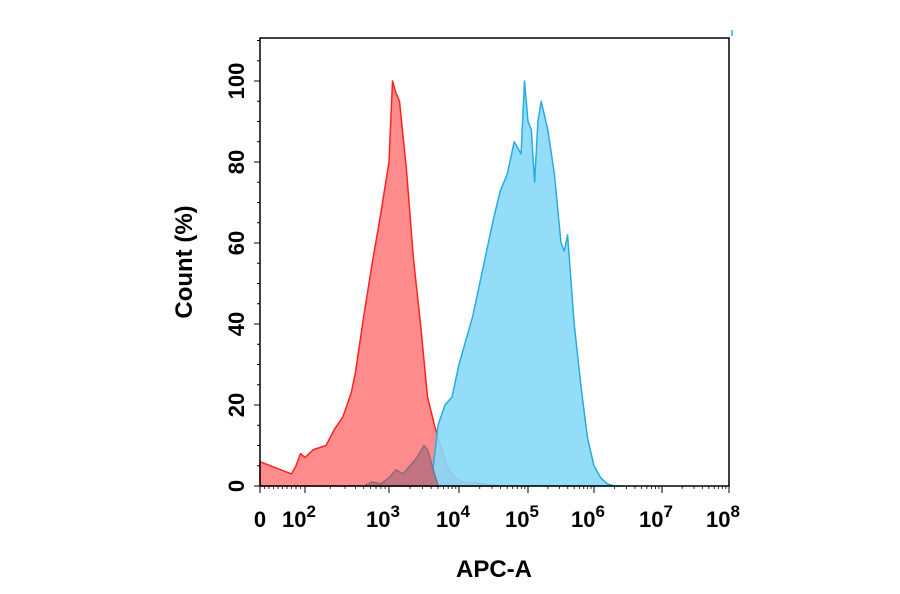  I want to click on x-axis-title: APC-A, so click(494, 569).